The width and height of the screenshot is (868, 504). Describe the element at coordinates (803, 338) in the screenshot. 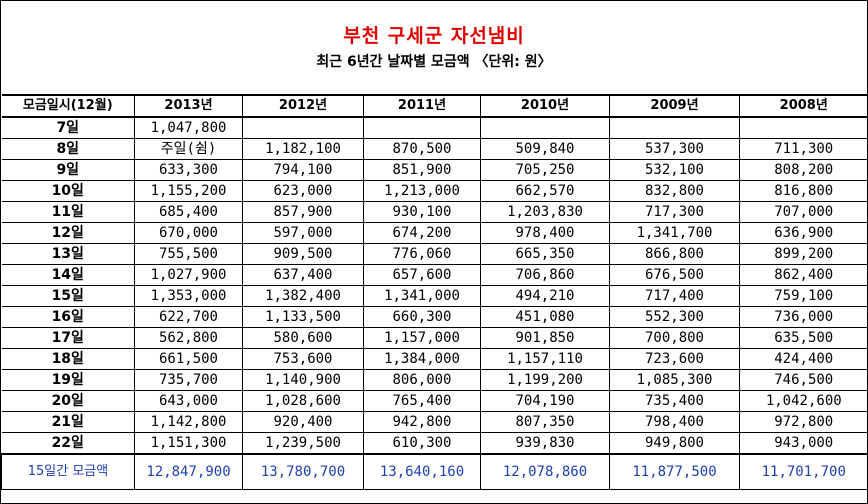

I see `amount-cell: 635,500` at that location.